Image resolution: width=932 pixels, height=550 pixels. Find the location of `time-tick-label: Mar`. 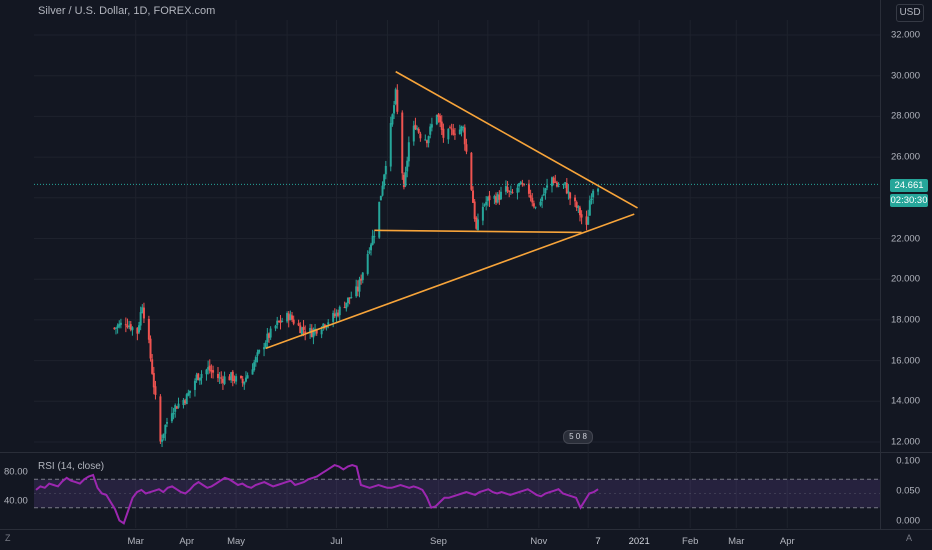

time-tick-label: Mar is located at coordinates (135, 541).